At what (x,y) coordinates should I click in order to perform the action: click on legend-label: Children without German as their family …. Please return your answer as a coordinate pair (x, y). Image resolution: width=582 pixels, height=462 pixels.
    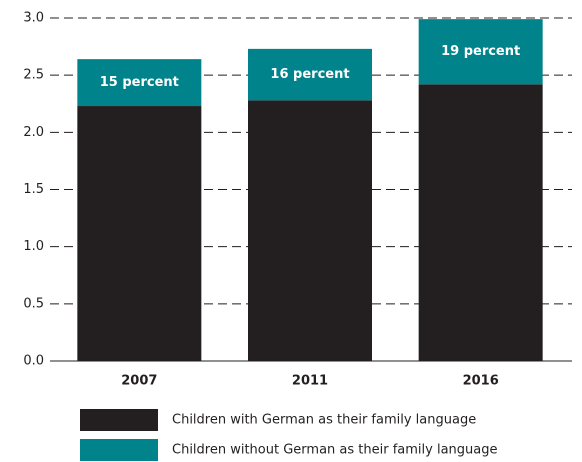
    Looking at the image, I should click on (335, 450).